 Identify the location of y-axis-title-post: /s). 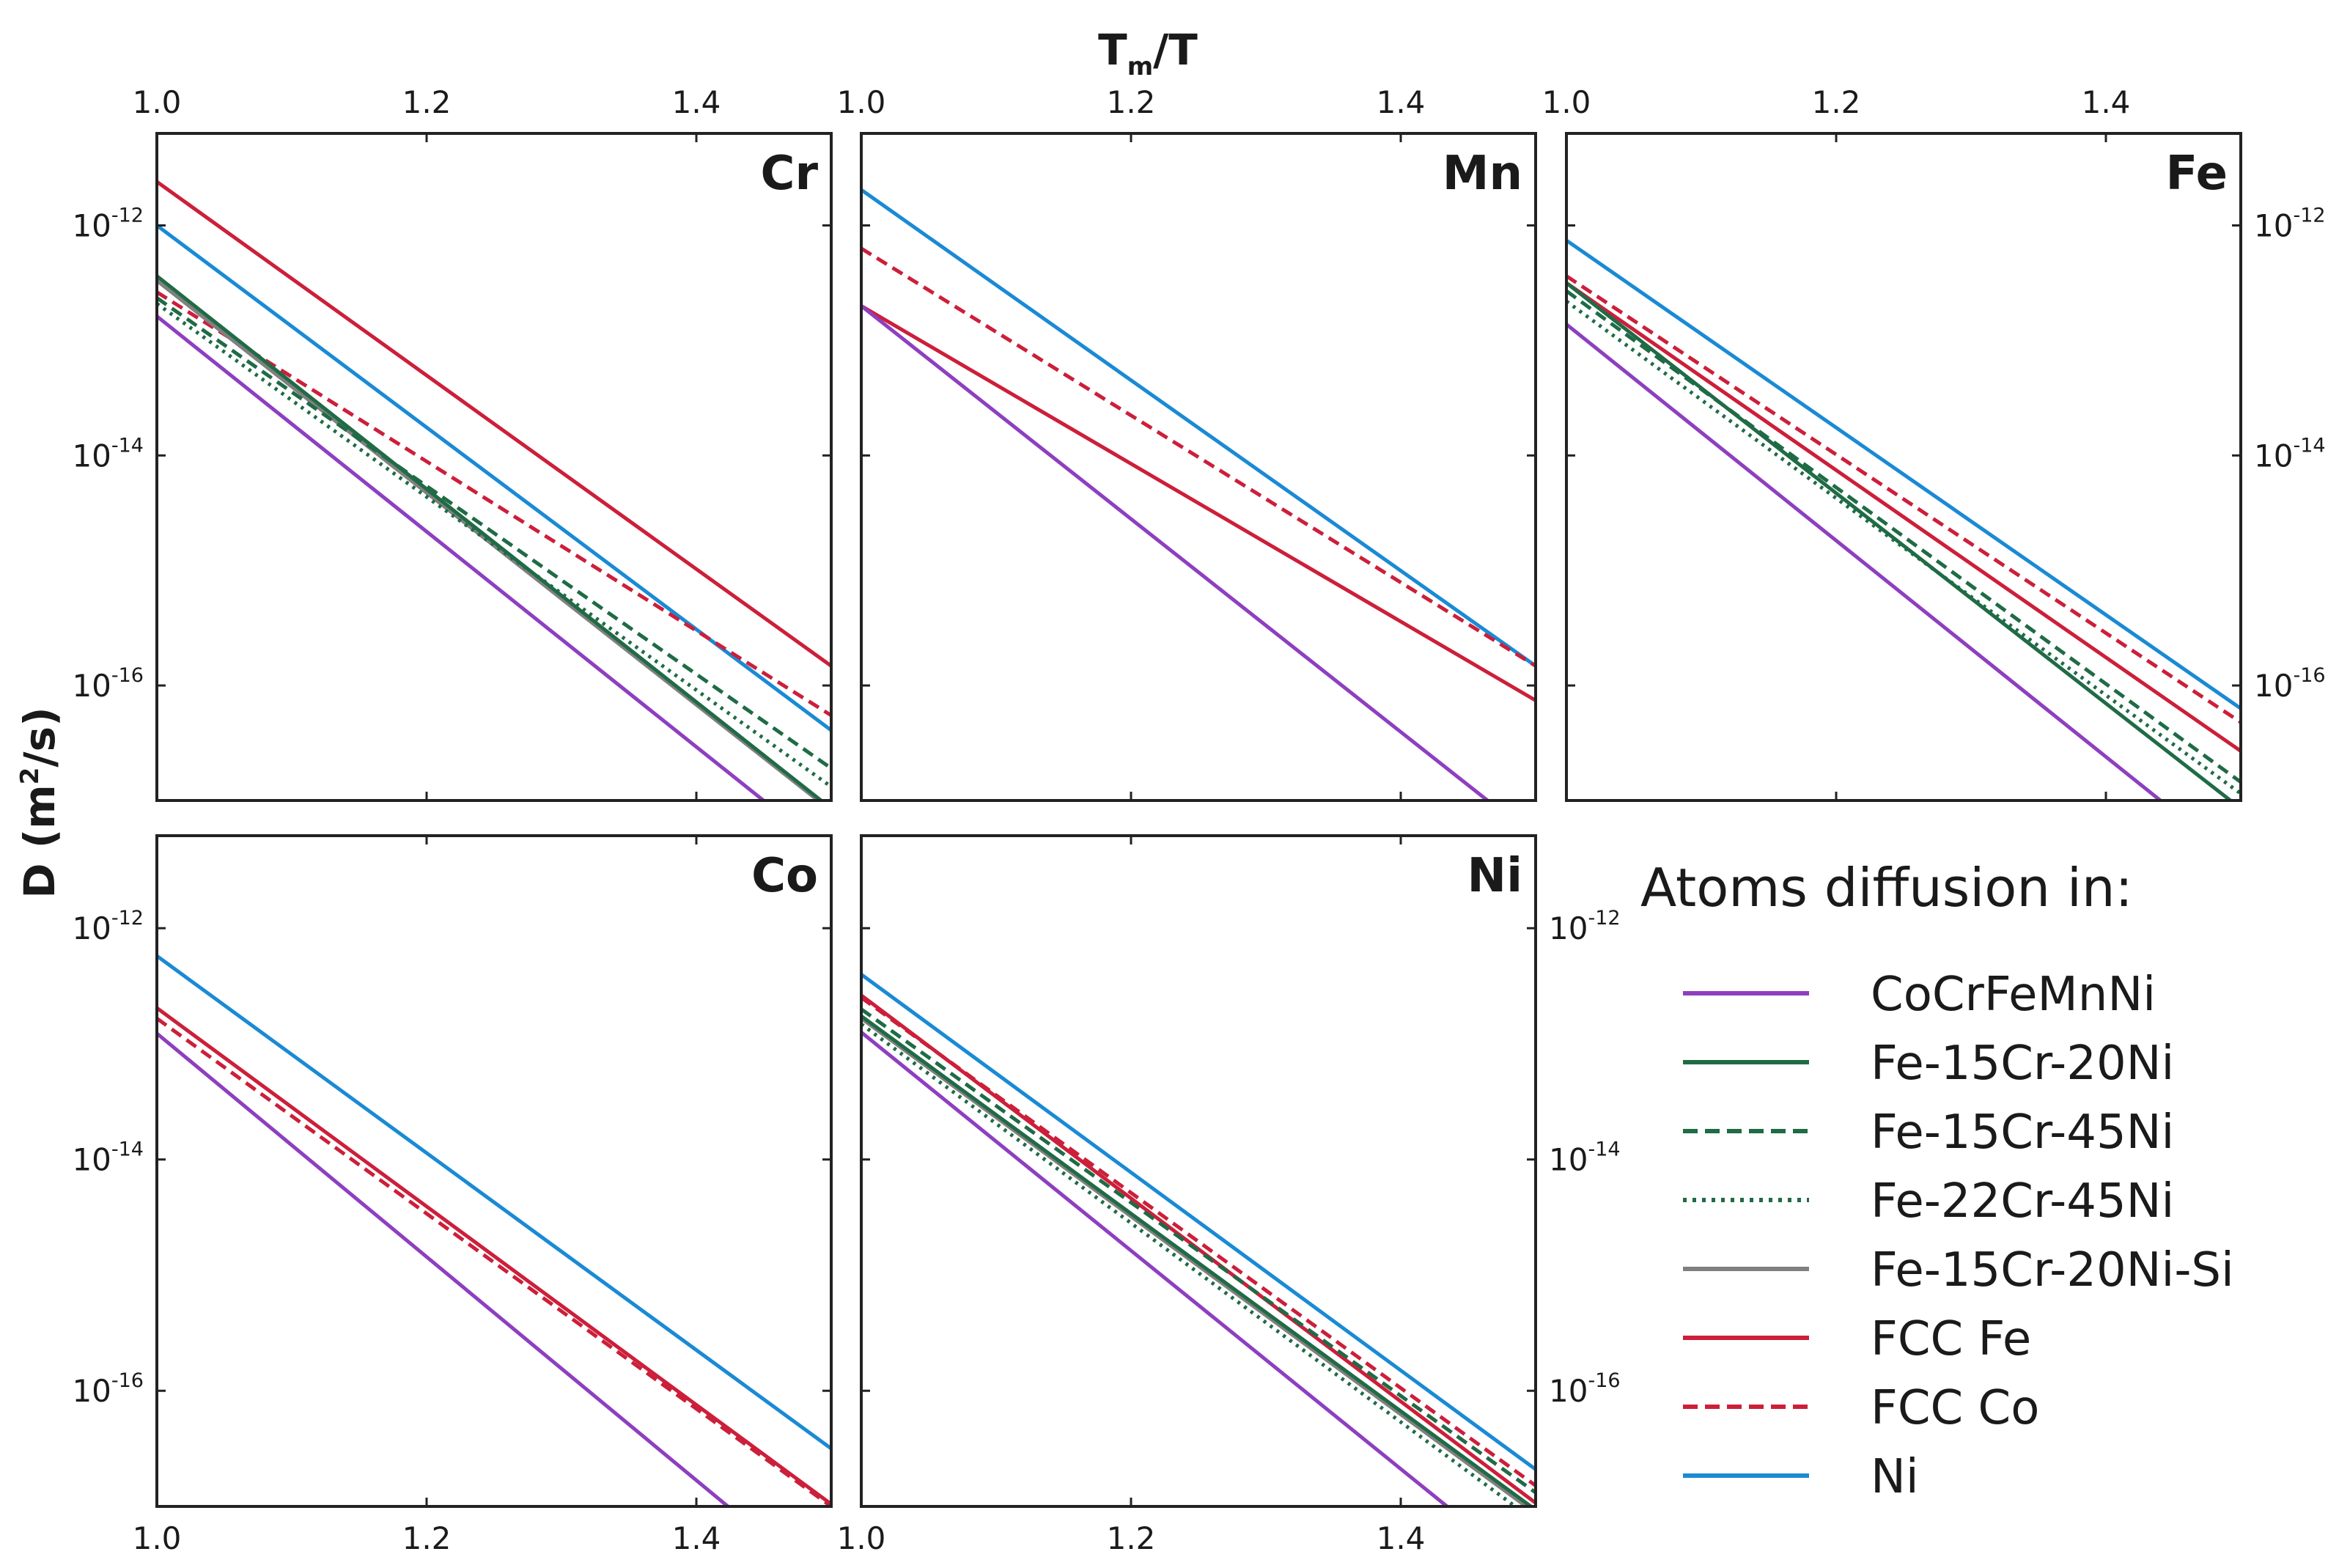
(40, 737).